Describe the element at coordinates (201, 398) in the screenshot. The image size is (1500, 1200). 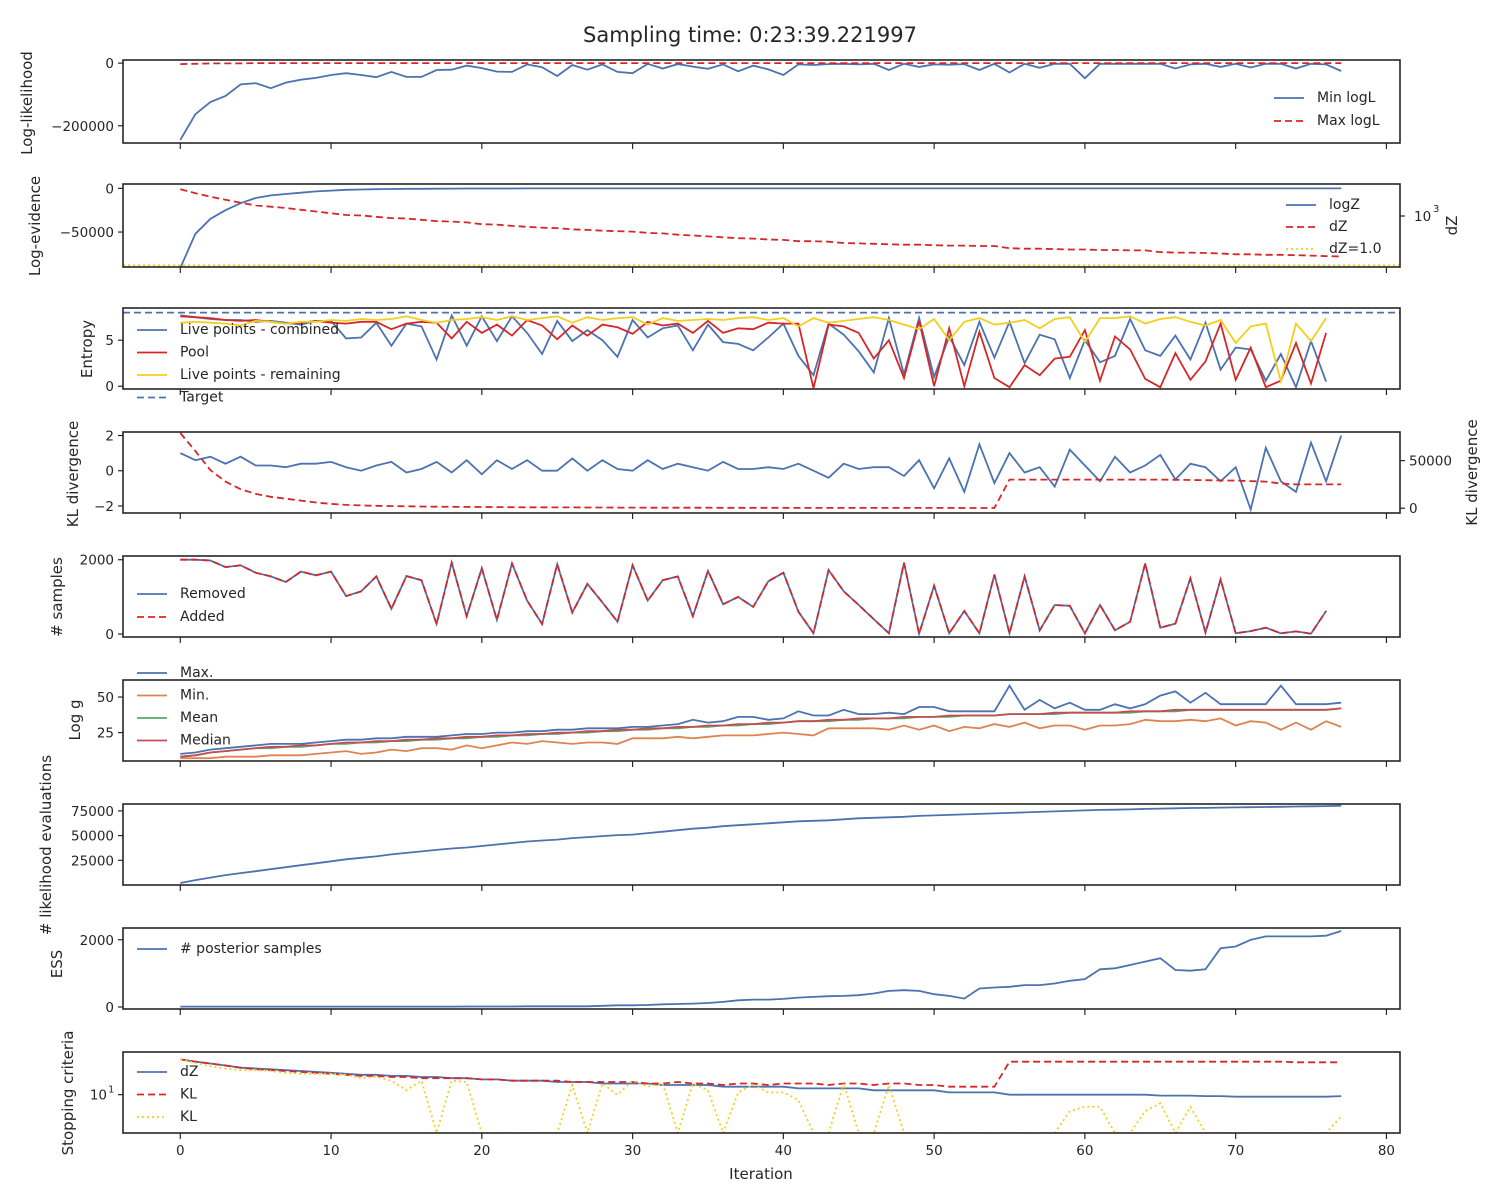
I see `legend-label: Target` at that location.